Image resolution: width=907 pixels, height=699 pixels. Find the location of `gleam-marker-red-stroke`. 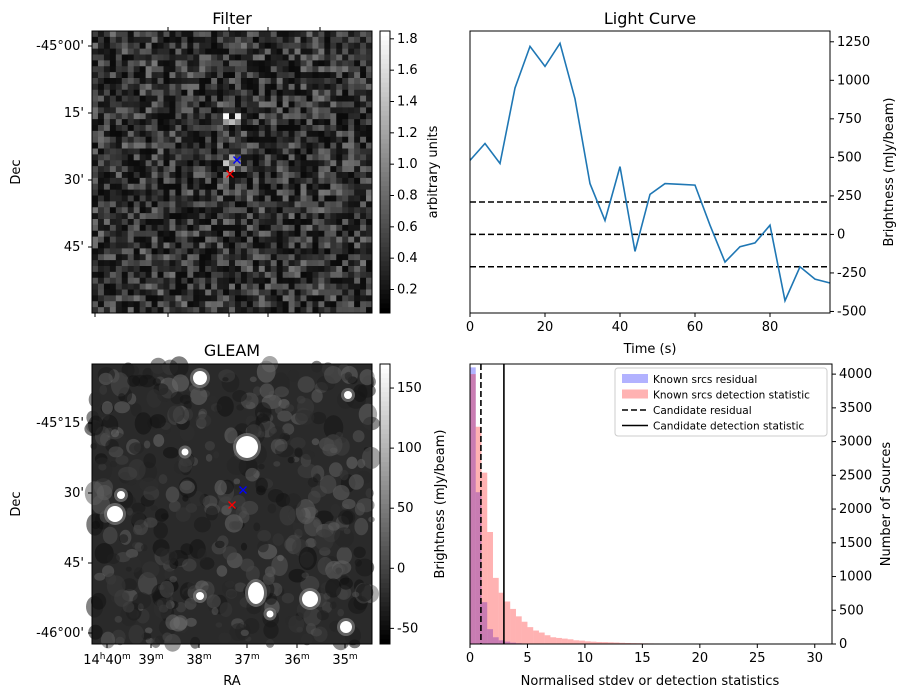

gleam-marker-red-stroke is located at coordinates (232, 505).